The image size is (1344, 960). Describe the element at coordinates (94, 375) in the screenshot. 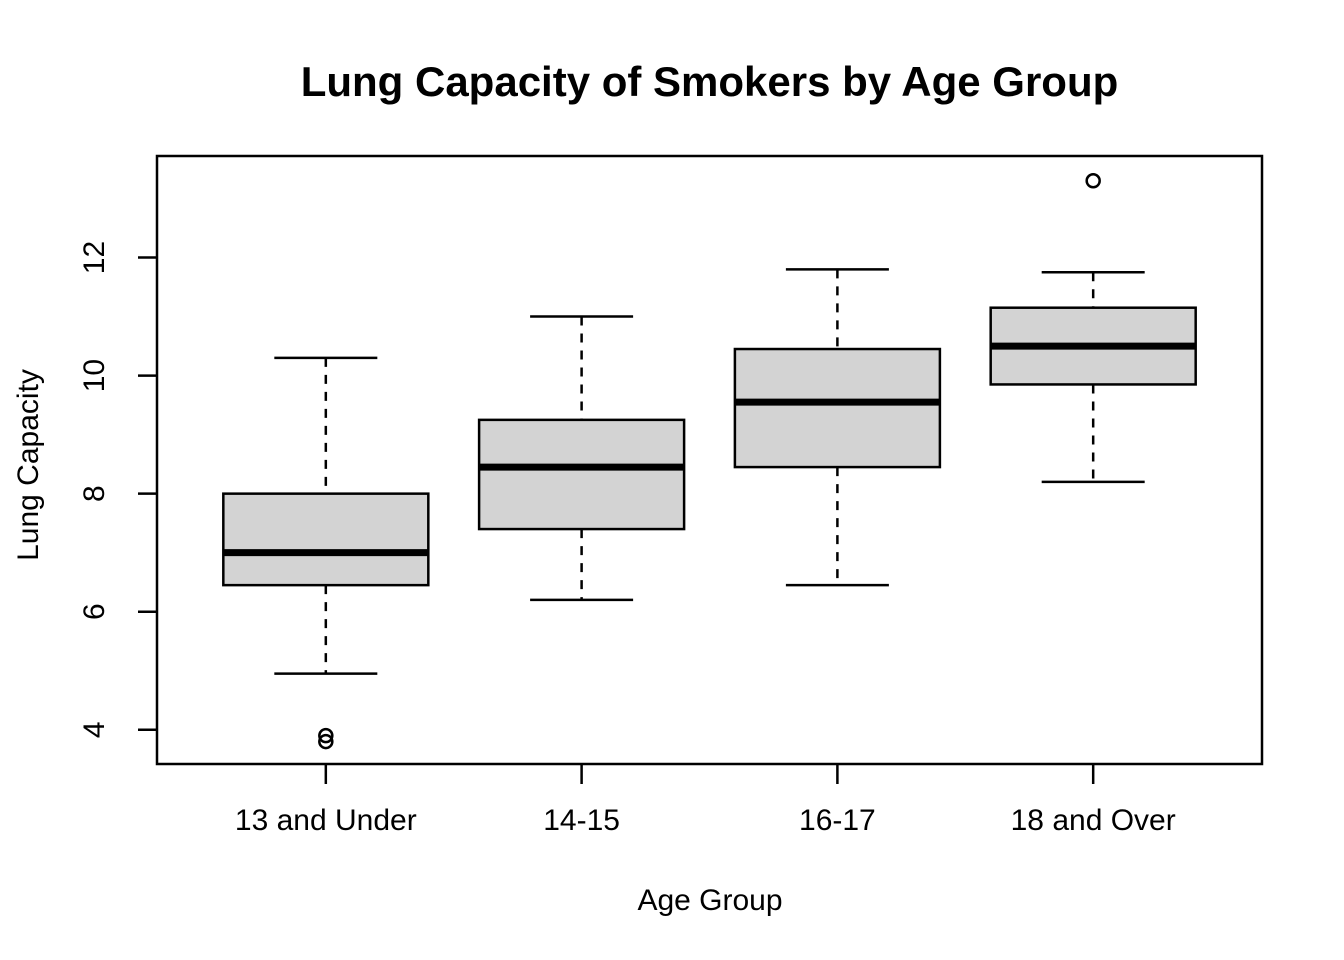

I see `y-axis-tick-label: 10` at that location.